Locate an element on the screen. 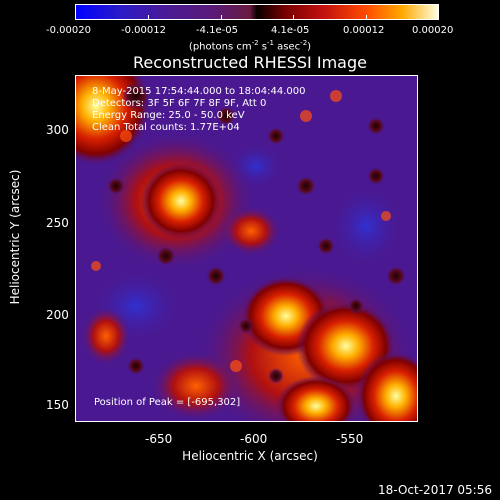  x-tick-label: -650 is located at coordinates (159, 439).